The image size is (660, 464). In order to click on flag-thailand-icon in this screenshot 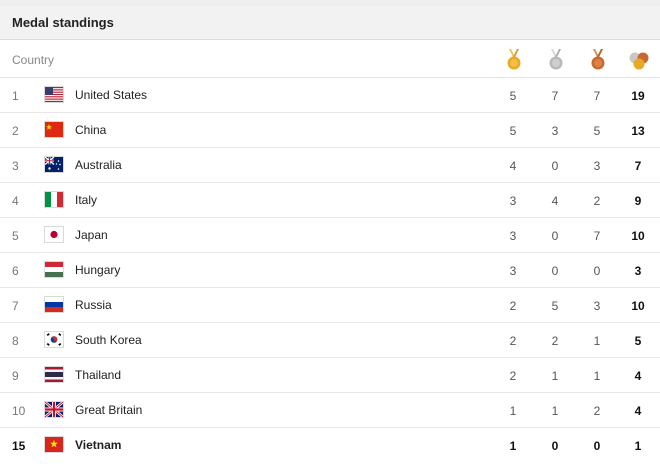, I will do `click(54, 374)`.